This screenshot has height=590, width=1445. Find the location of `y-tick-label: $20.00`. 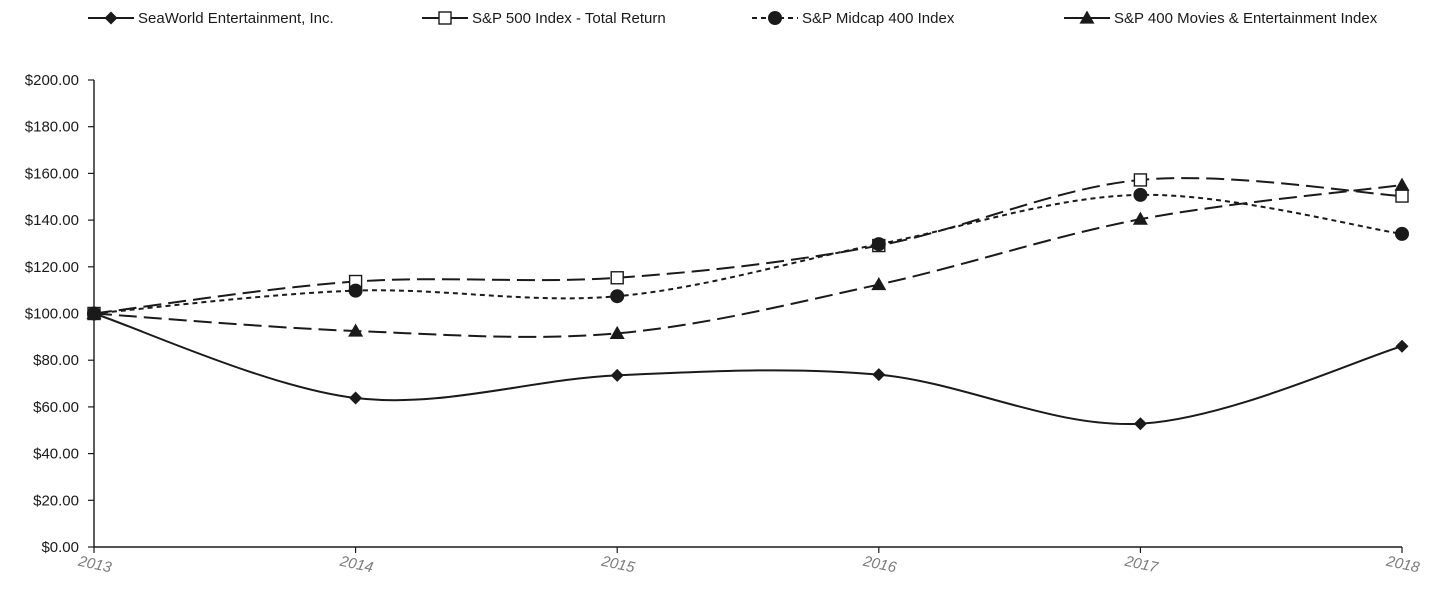

y-tick-label: $20.00 is located at coordinates (56, 500).